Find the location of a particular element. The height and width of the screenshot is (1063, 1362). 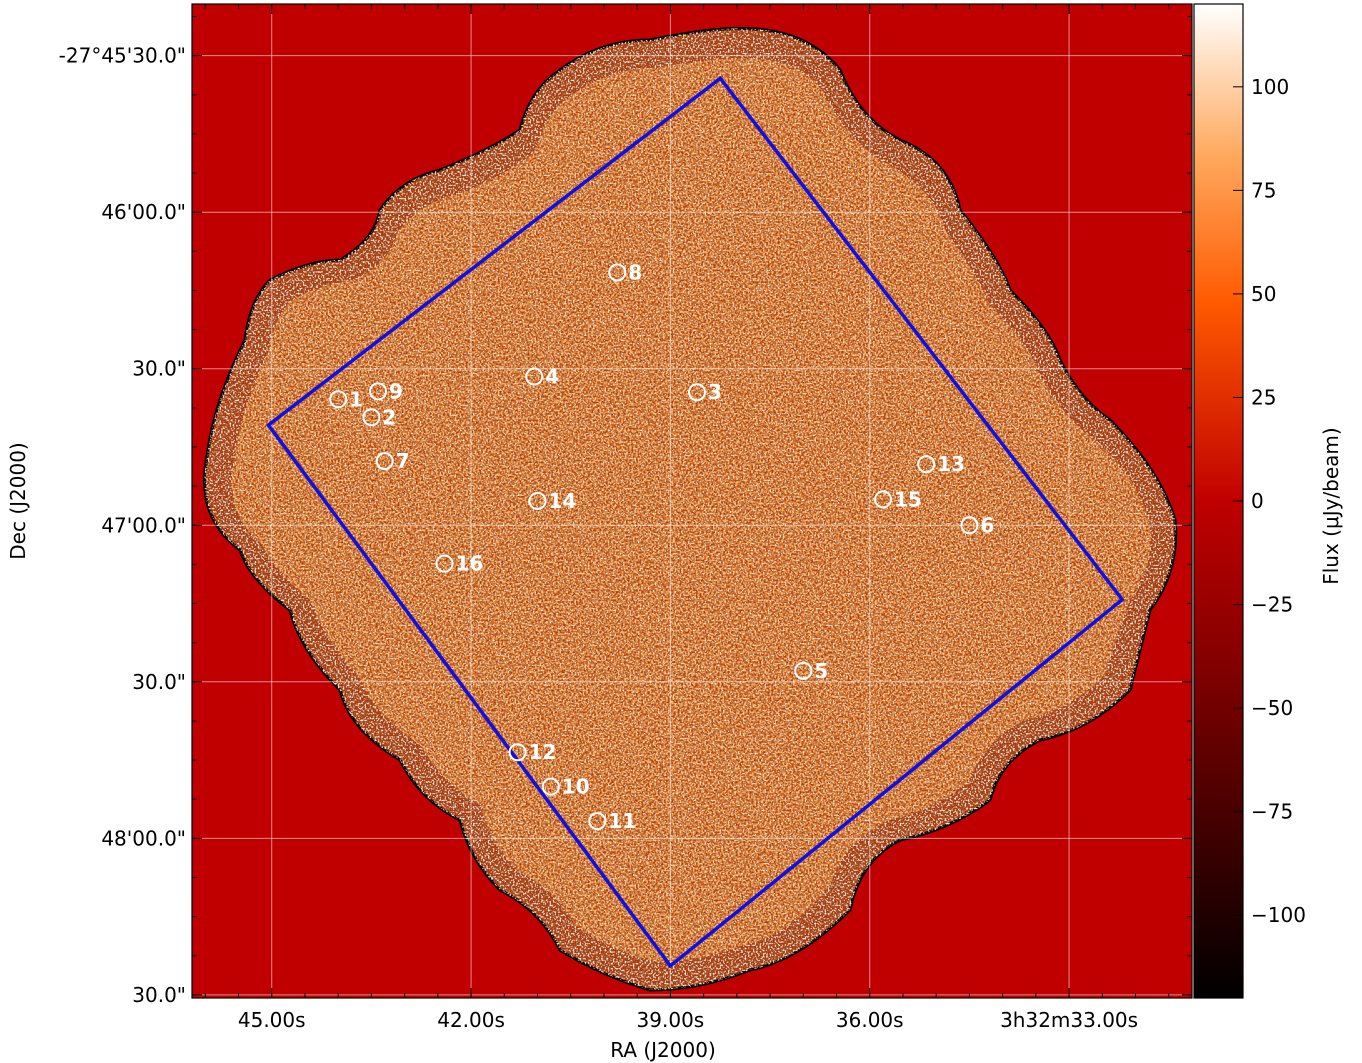

source-label-6: 6 is located at coordinates (987, 525).